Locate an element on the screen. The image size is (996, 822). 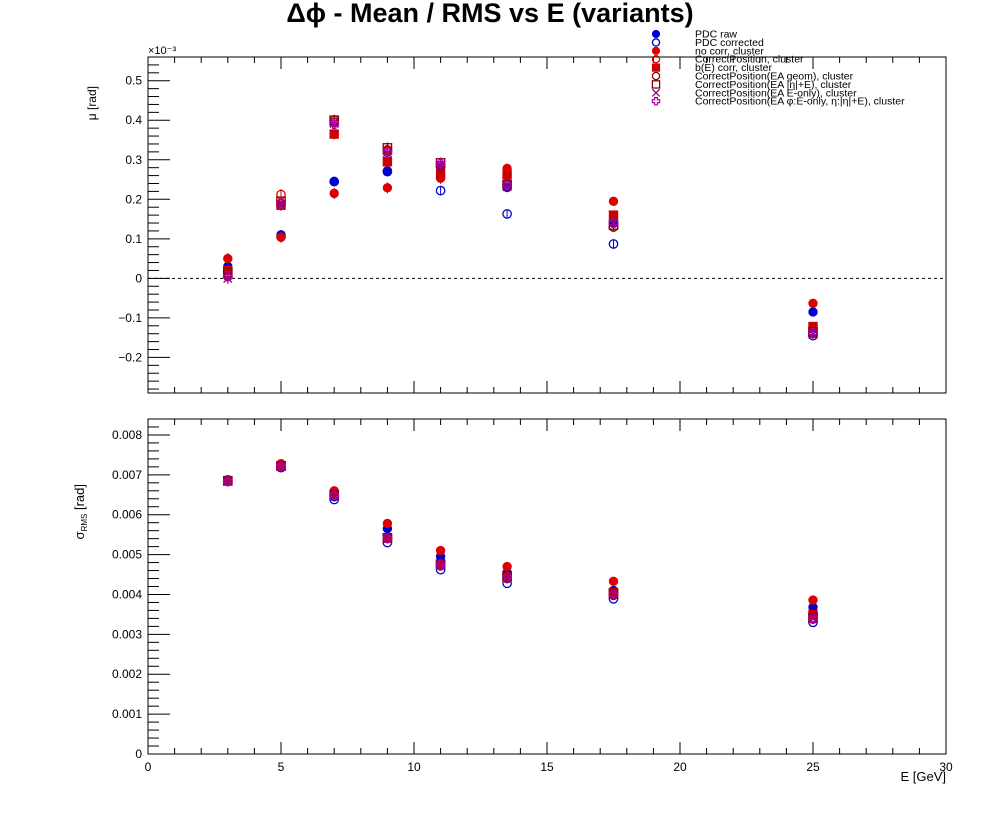
rms-y-axis-label: σRMS [rad] is located at coordinates (80, 511).